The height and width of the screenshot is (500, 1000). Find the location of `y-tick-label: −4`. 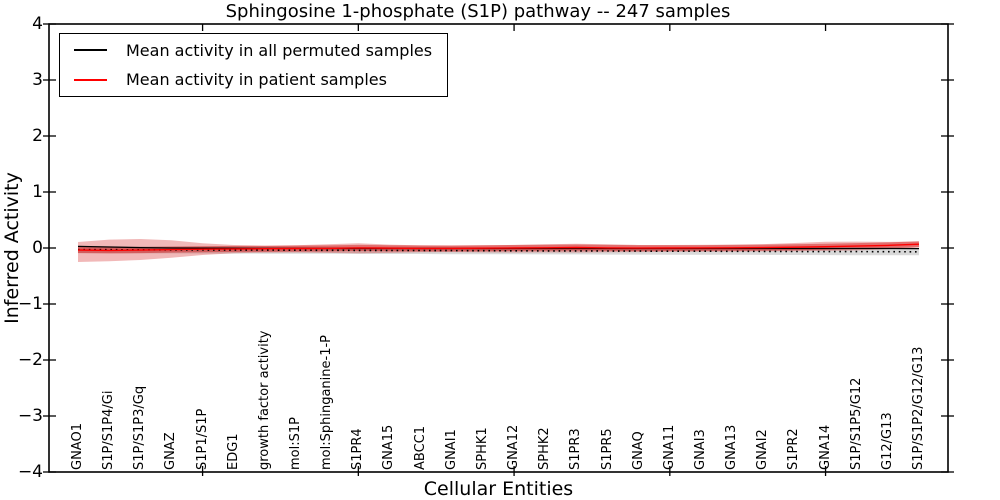

y-tick-label: −4 is located at coordinates (30, 472).